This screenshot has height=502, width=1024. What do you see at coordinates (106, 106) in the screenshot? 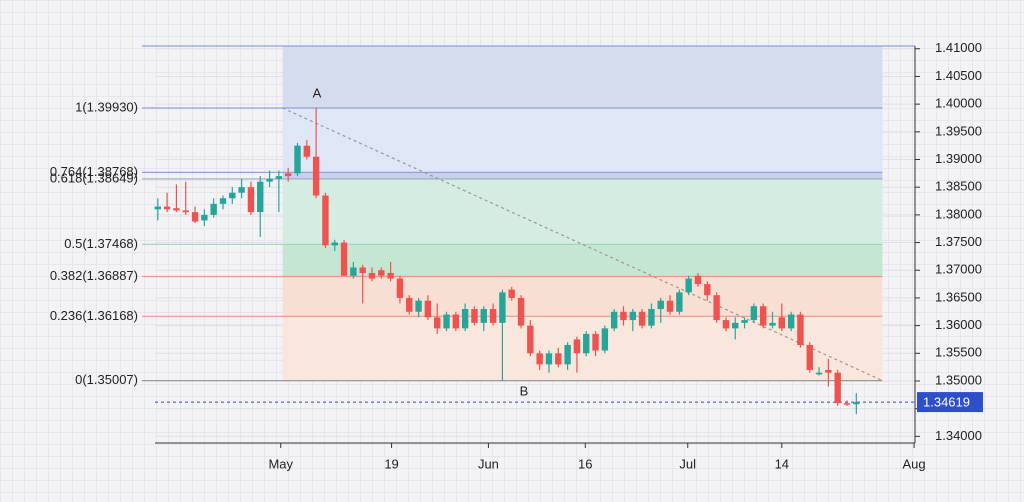
I see `fib-level-label: 1(1.39930)` at bounding box center [106, 106].